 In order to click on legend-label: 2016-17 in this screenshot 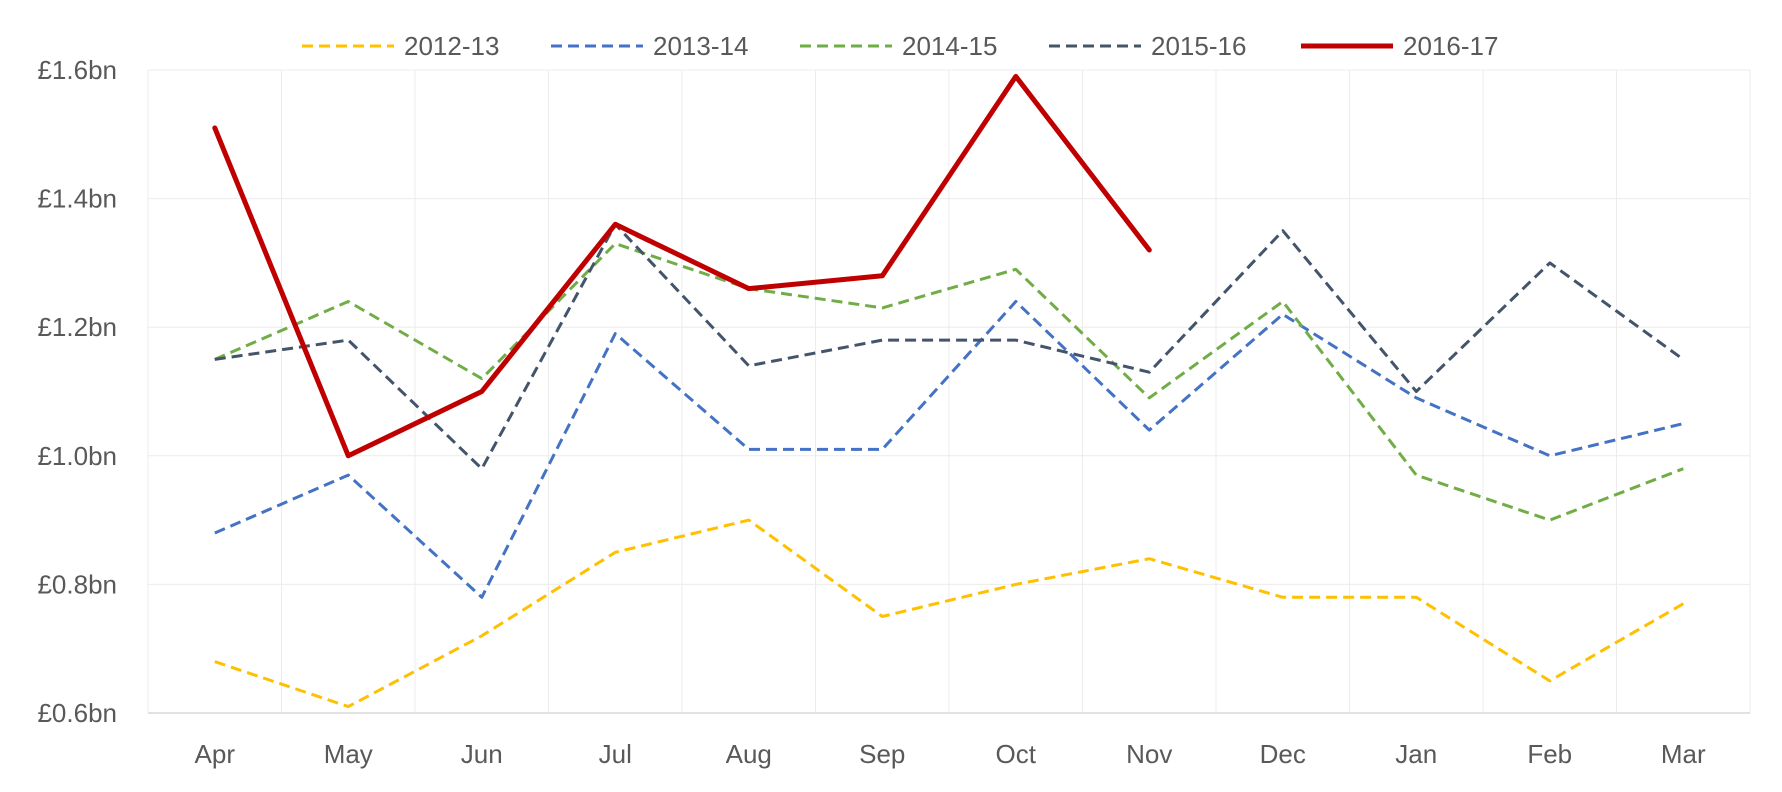, I will do `click(1450, 46)`.